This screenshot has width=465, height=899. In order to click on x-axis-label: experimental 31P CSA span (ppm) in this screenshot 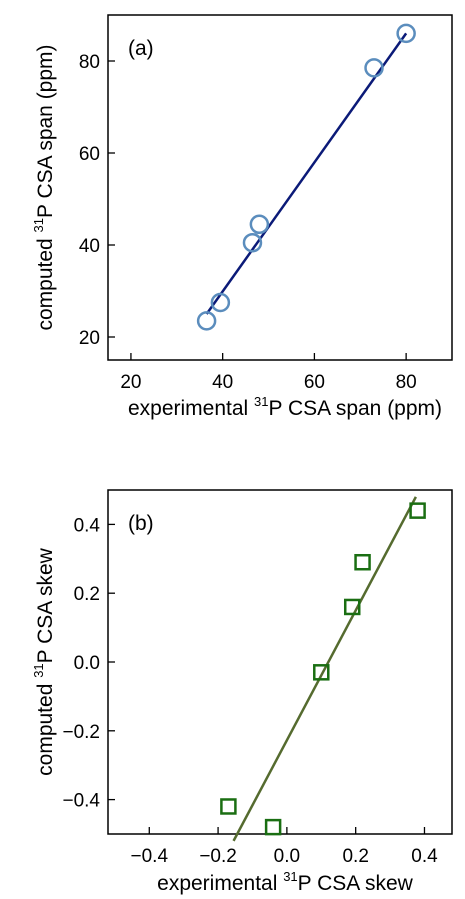, I will do `click(285, 407)`.